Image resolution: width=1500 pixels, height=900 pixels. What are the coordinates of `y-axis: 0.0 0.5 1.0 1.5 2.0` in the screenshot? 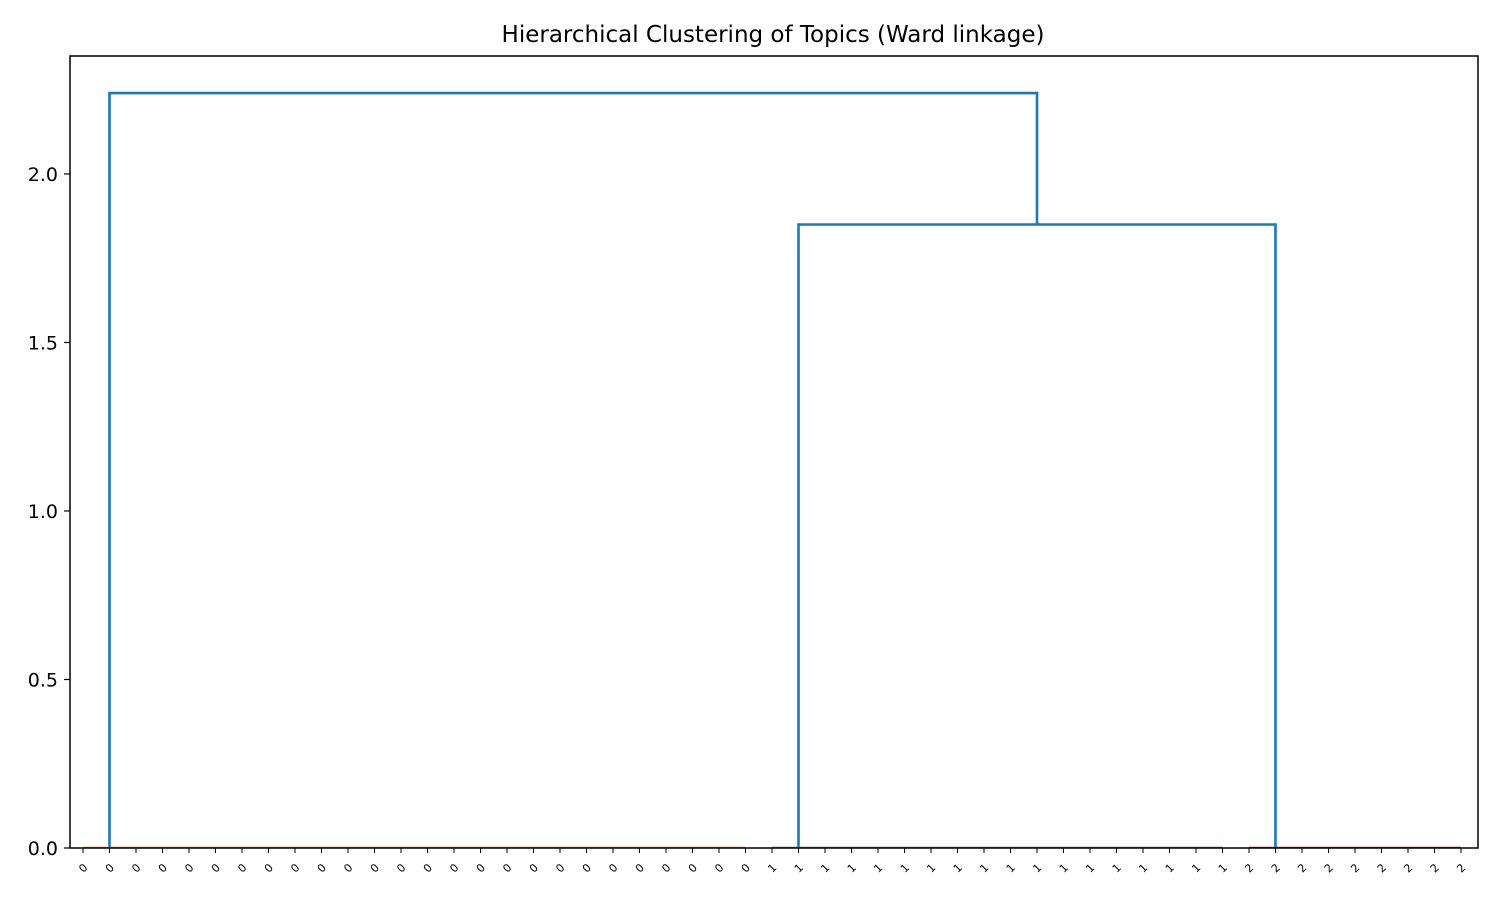 It's located at (49, 512).